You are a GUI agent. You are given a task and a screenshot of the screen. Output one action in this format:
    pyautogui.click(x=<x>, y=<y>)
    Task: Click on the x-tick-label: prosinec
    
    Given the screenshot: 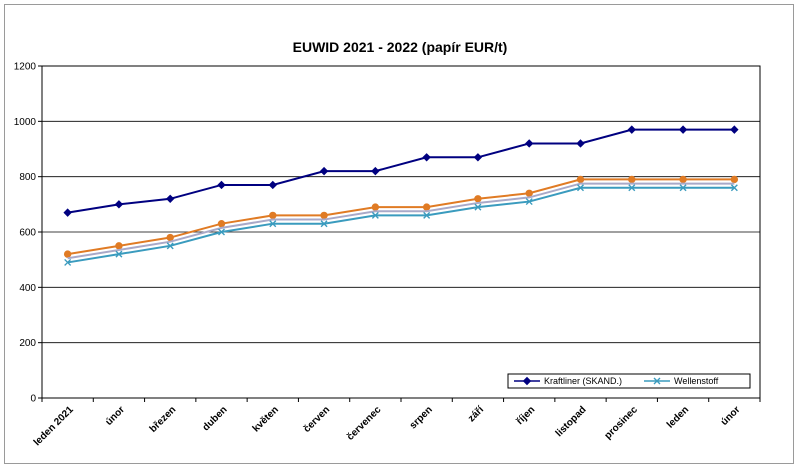 What is the action you would take?
    pyautogui.click(x=622, y=423)
    